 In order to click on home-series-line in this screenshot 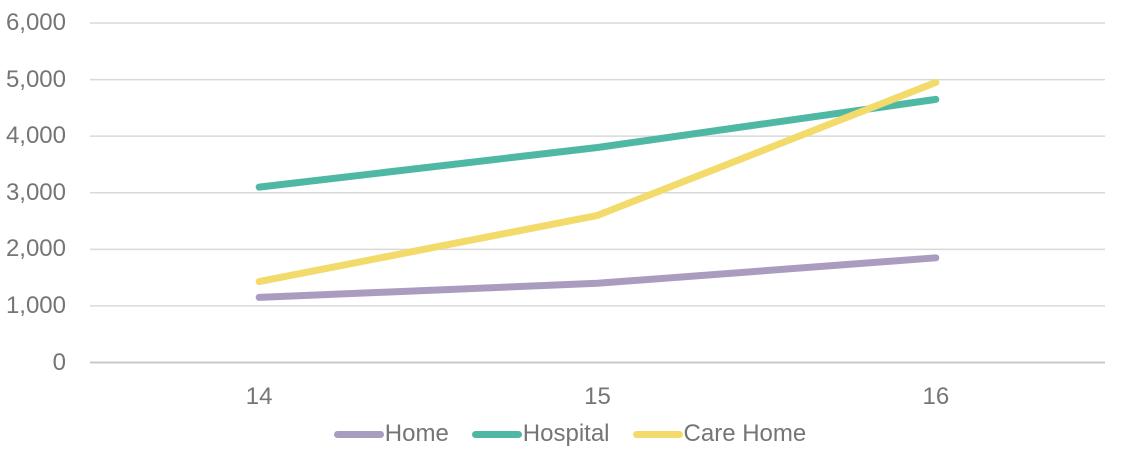, I will do `click(597, 277)`.